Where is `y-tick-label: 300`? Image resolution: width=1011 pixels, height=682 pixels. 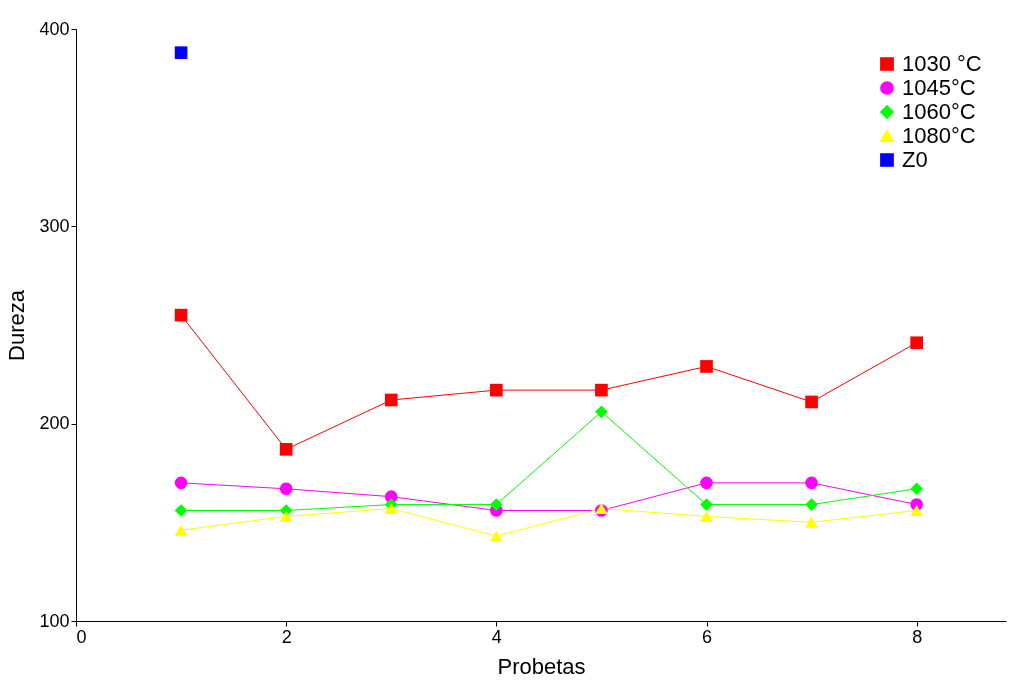 y-tick-label: 300 is located at coordinates (54, 225).